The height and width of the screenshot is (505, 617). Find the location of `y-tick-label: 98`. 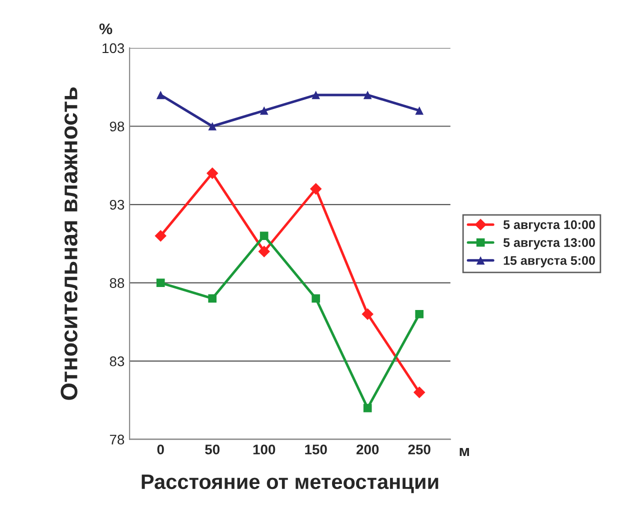

y-tick-label: 98 is located at coordinates (117, 127).